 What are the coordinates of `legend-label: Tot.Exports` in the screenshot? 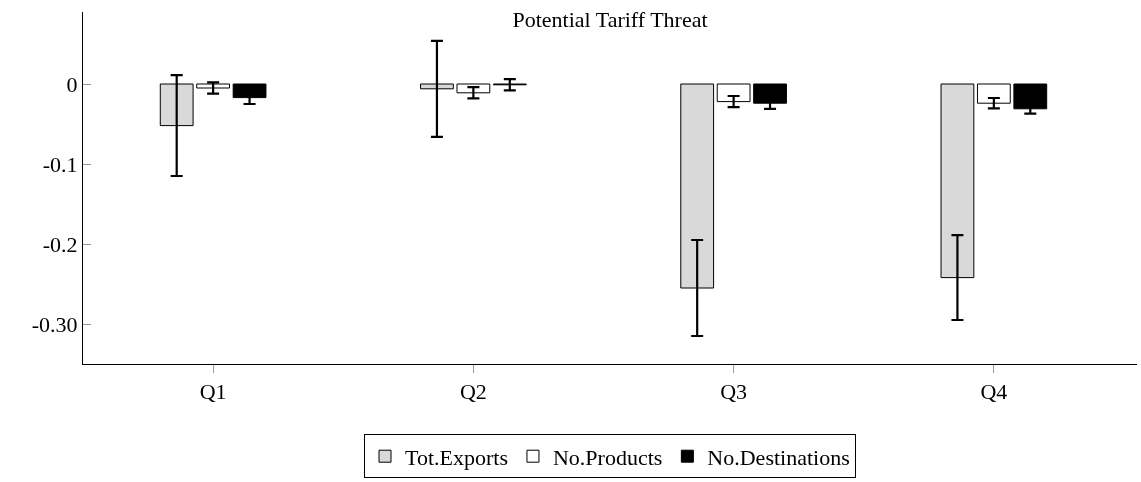 It's located at (456, 457).